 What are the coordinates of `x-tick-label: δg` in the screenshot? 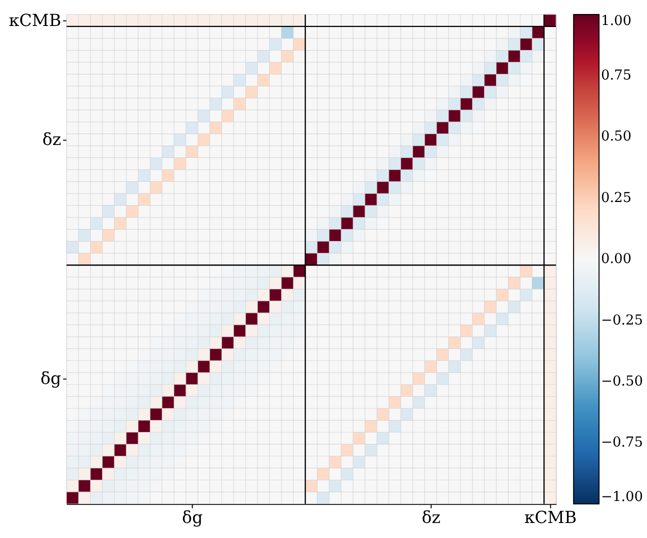 It's located at (193, 517).